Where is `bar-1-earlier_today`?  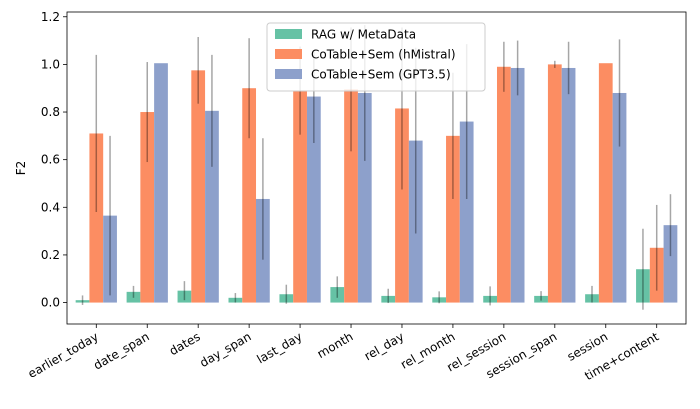 bar-1-earlier_today is located at coordinates (82, 301).